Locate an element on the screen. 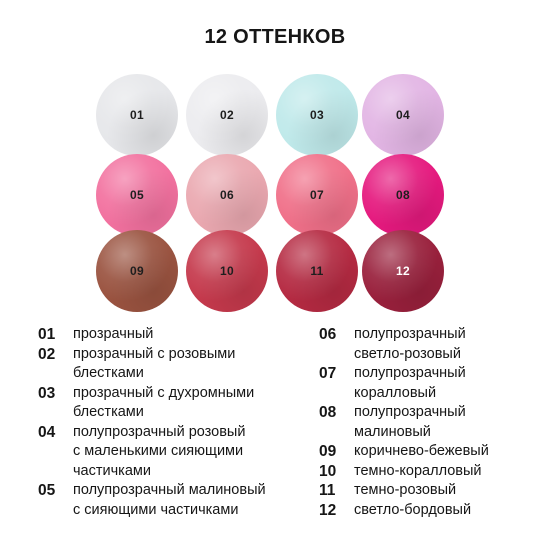 The width and height of the screenshot is (550, 550). legend-code: 06 is located at coordinates (328, 334).